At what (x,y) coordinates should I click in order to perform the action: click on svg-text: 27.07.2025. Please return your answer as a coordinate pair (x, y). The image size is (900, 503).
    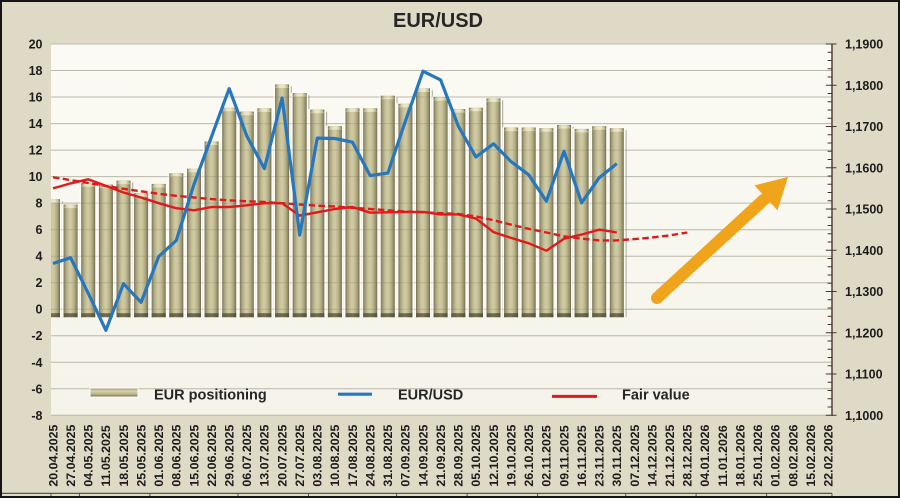
    Looking at the image, I should click on (300, 455).